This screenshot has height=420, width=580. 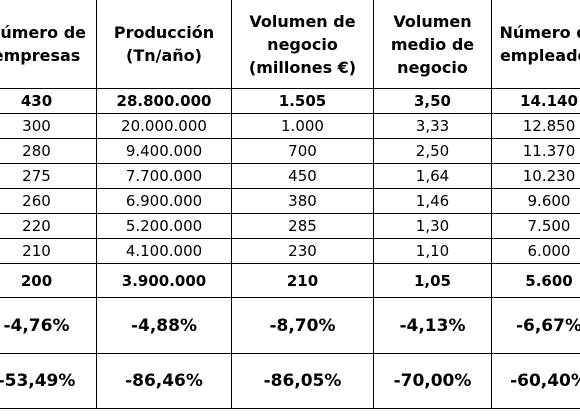 I want to click on table-cell: 12.850, so click(x=535, y=126).